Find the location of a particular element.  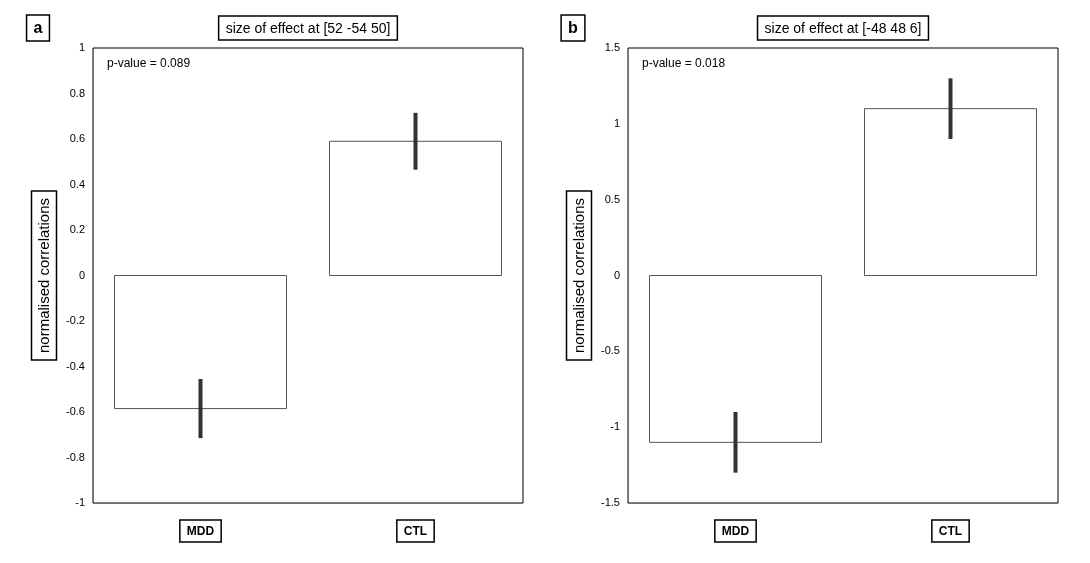

y-tick-label: 1.5 is located at coordinates (612, 47).